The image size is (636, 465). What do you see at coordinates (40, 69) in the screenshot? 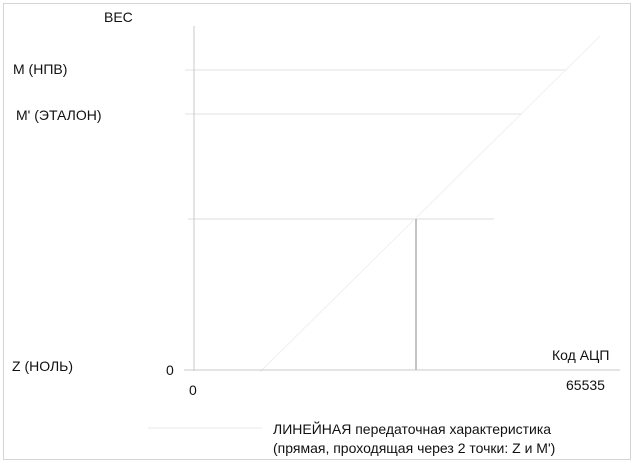
I see `max-weight-label: M (НПВ)` at bounding box center [40, 69].